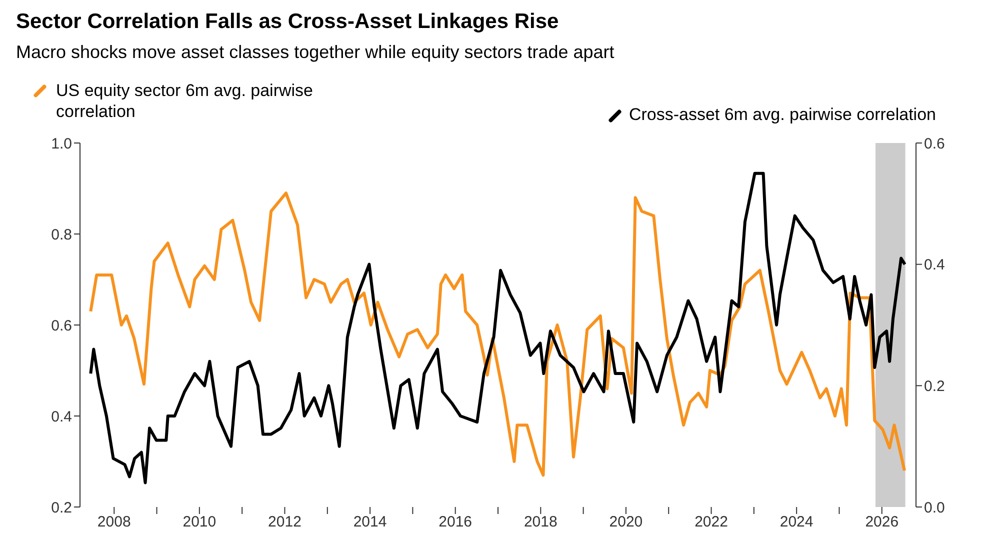 The height and width of the screenshot is (545, 1000). Describe the element at coordinates (934, 386) in the screenshot. I see `y2-tick-label: 0.2` at that location.